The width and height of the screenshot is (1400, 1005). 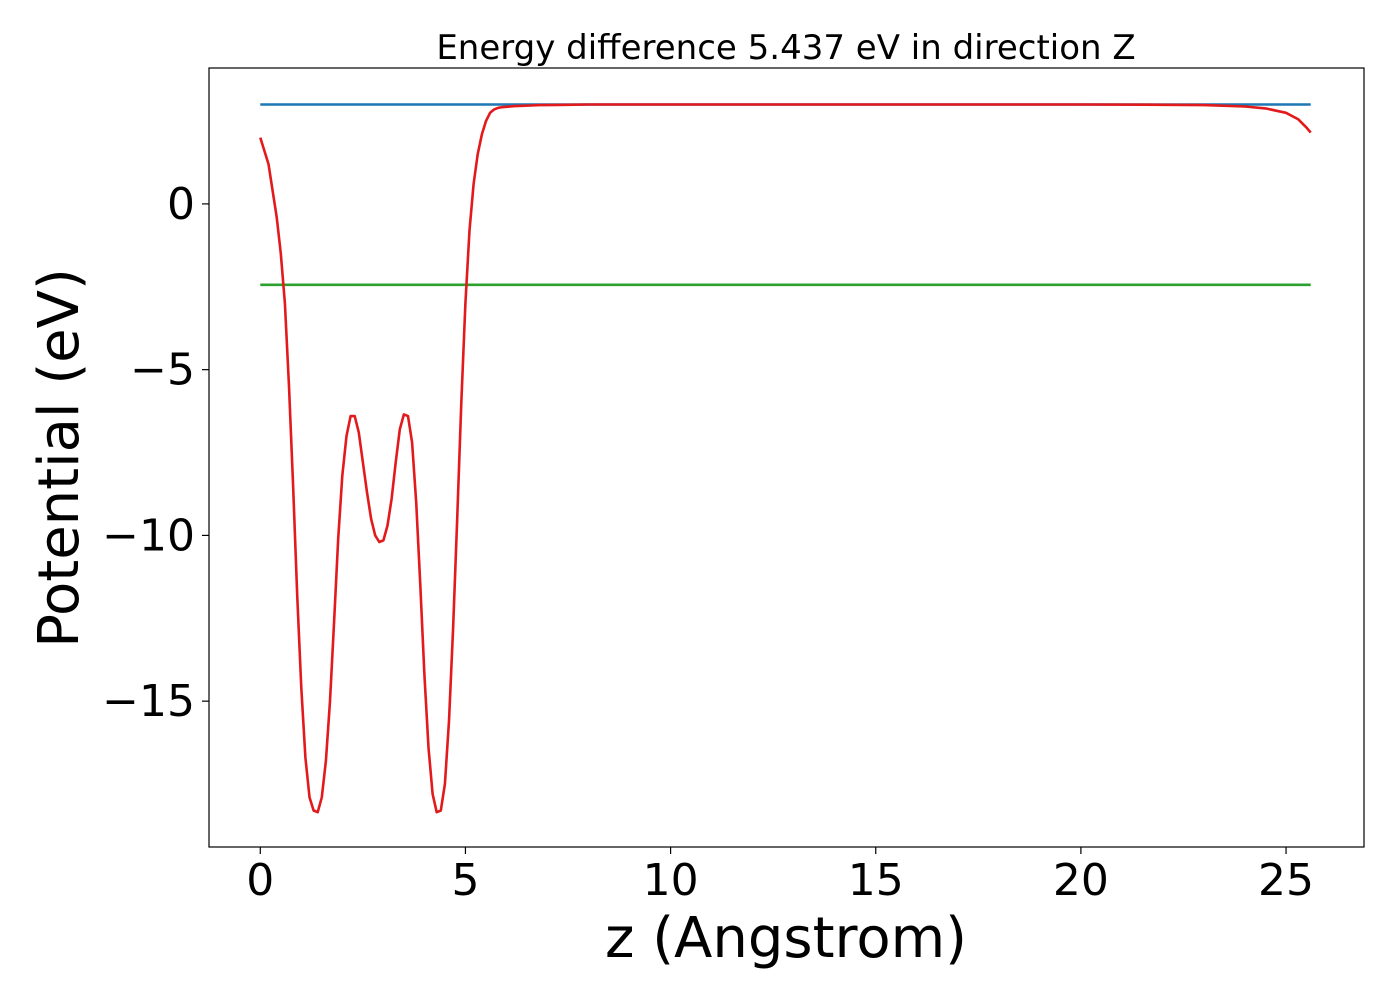 I want to click on y-tick-label: −15, so click(x=148, y=701).